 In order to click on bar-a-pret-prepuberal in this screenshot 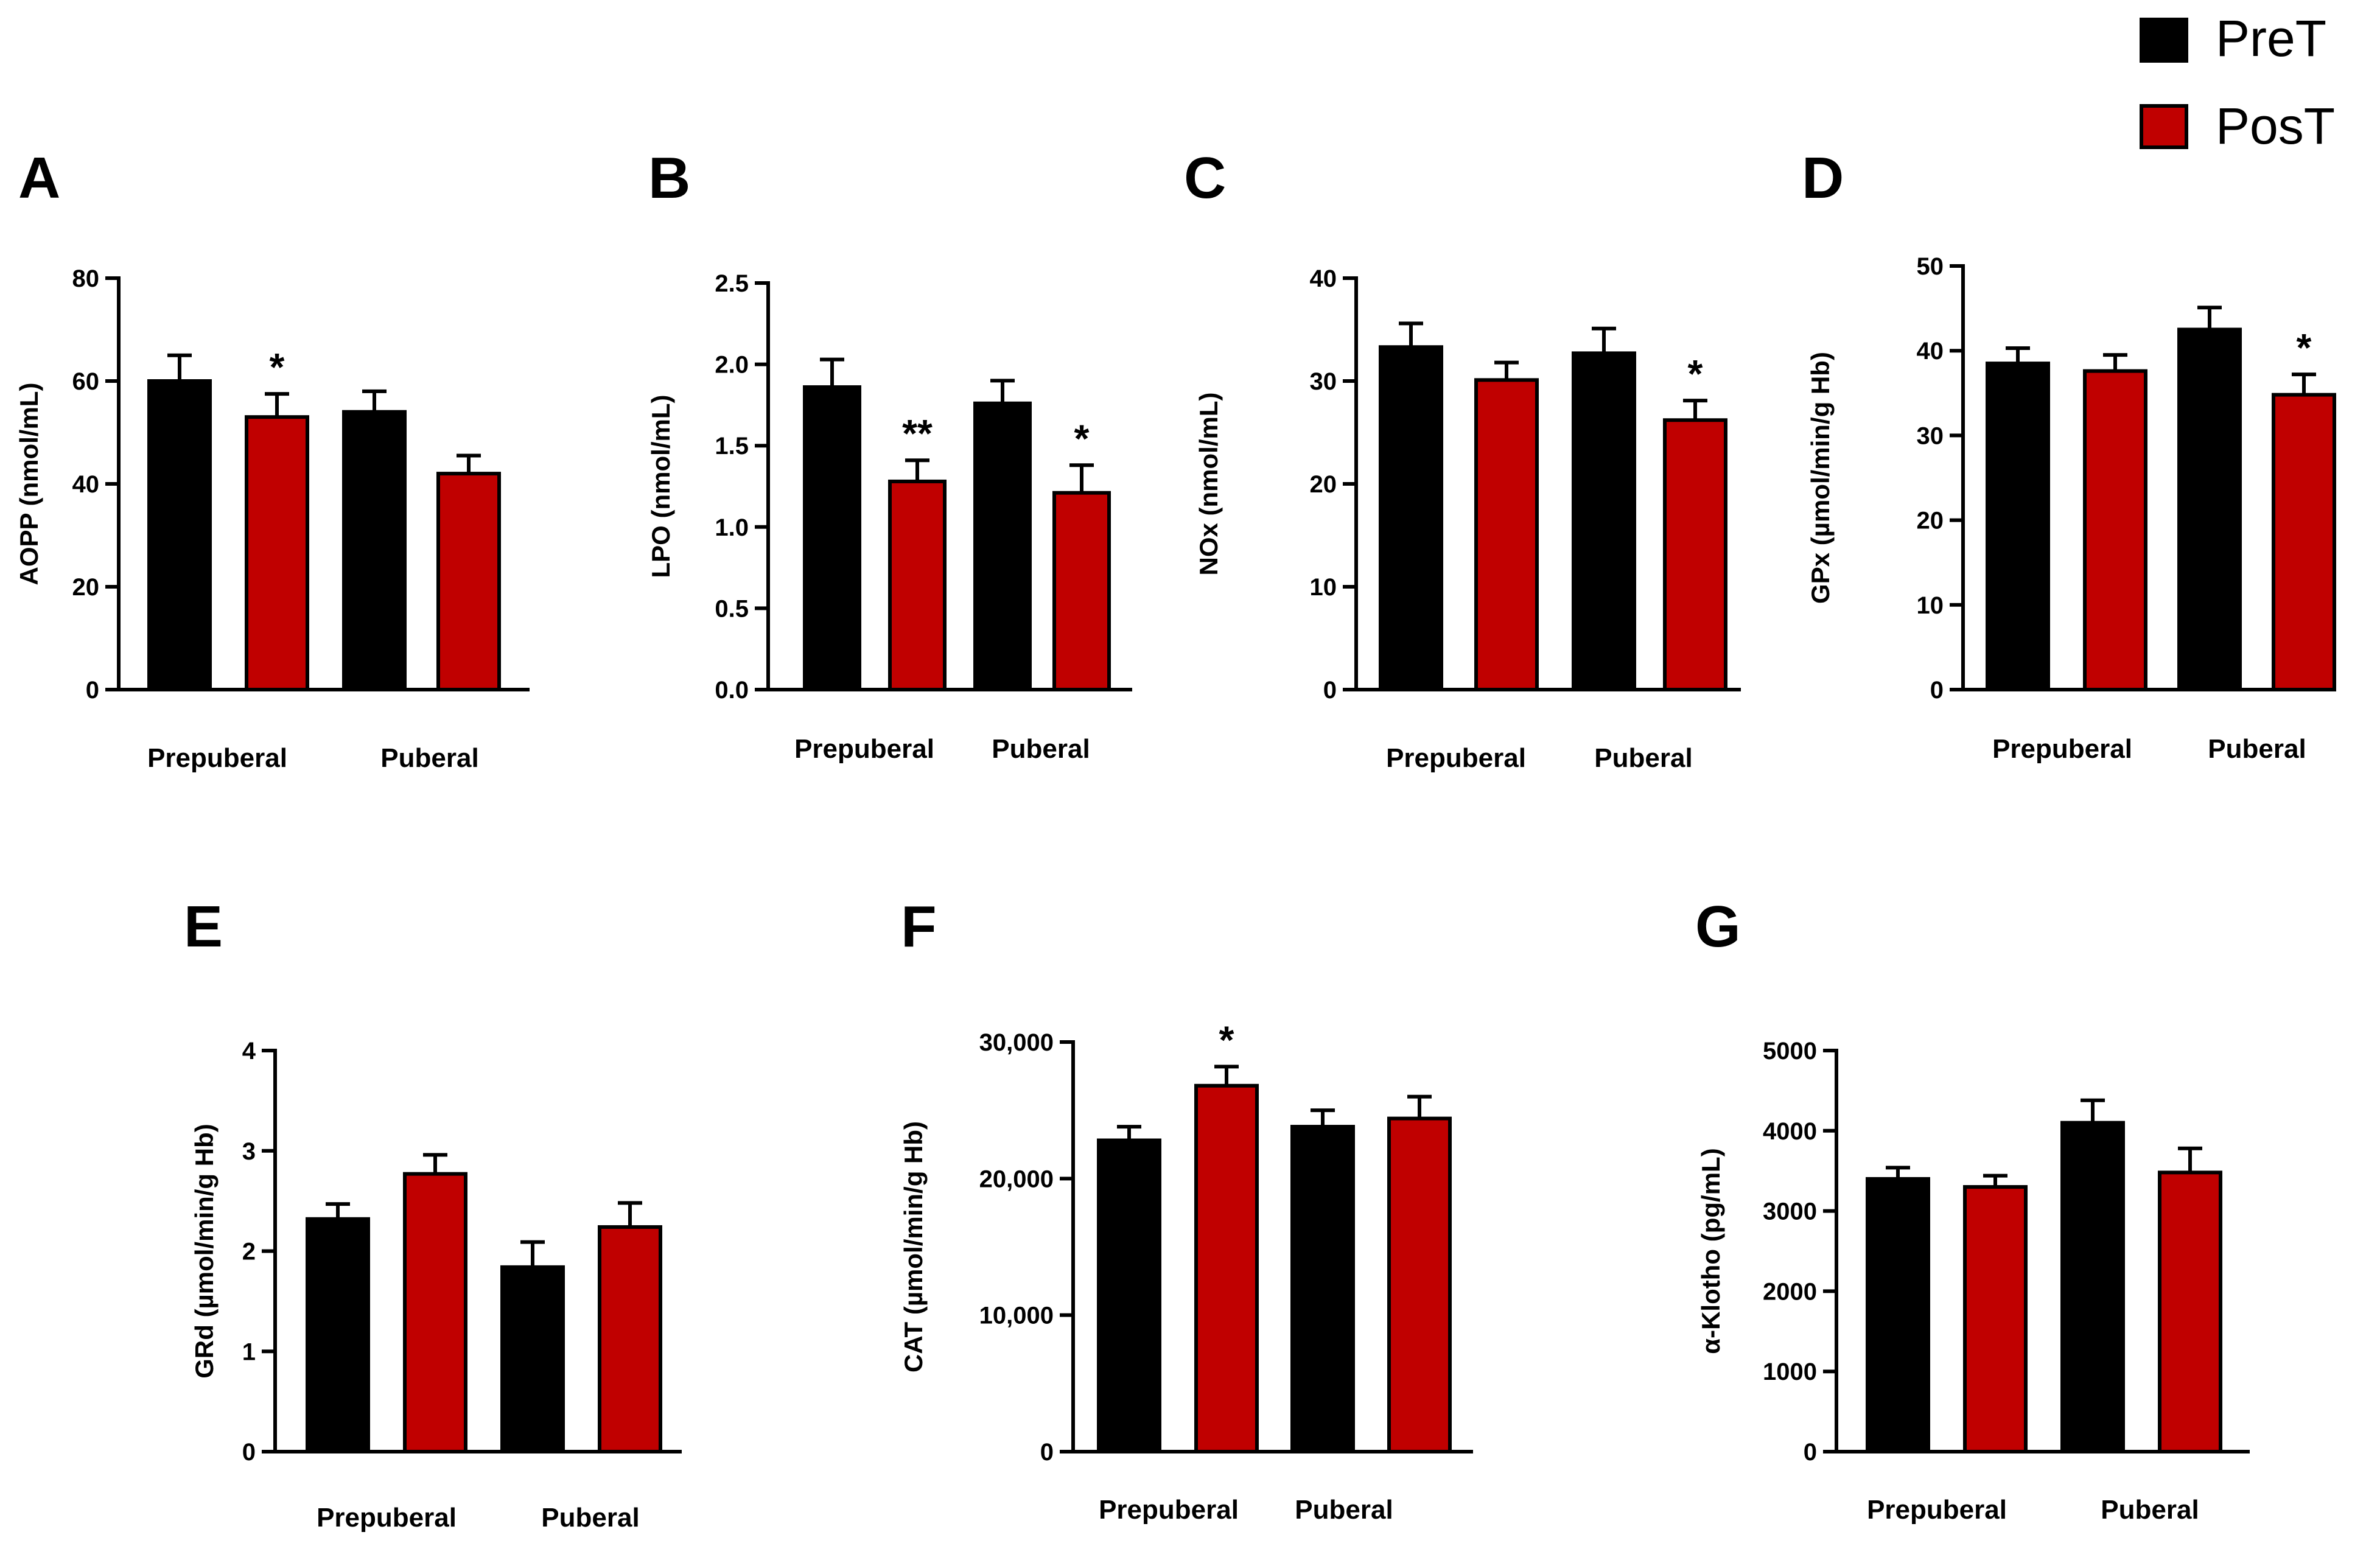, I will do `click(179, 535)`.